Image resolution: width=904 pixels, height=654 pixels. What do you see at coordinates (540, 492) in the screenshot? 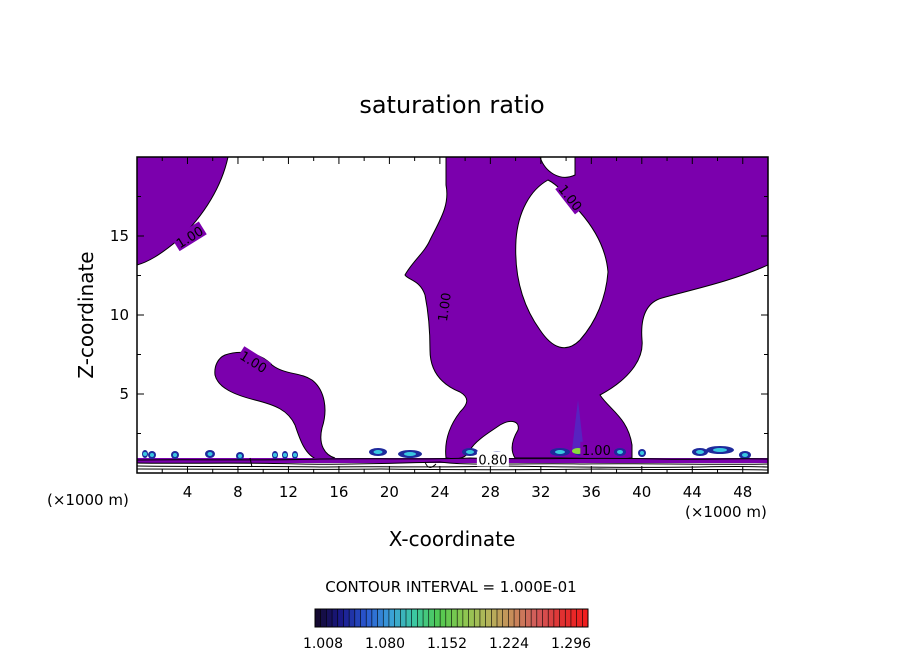
I see `x-tick-label: 32` at bounding box center [540, 492].